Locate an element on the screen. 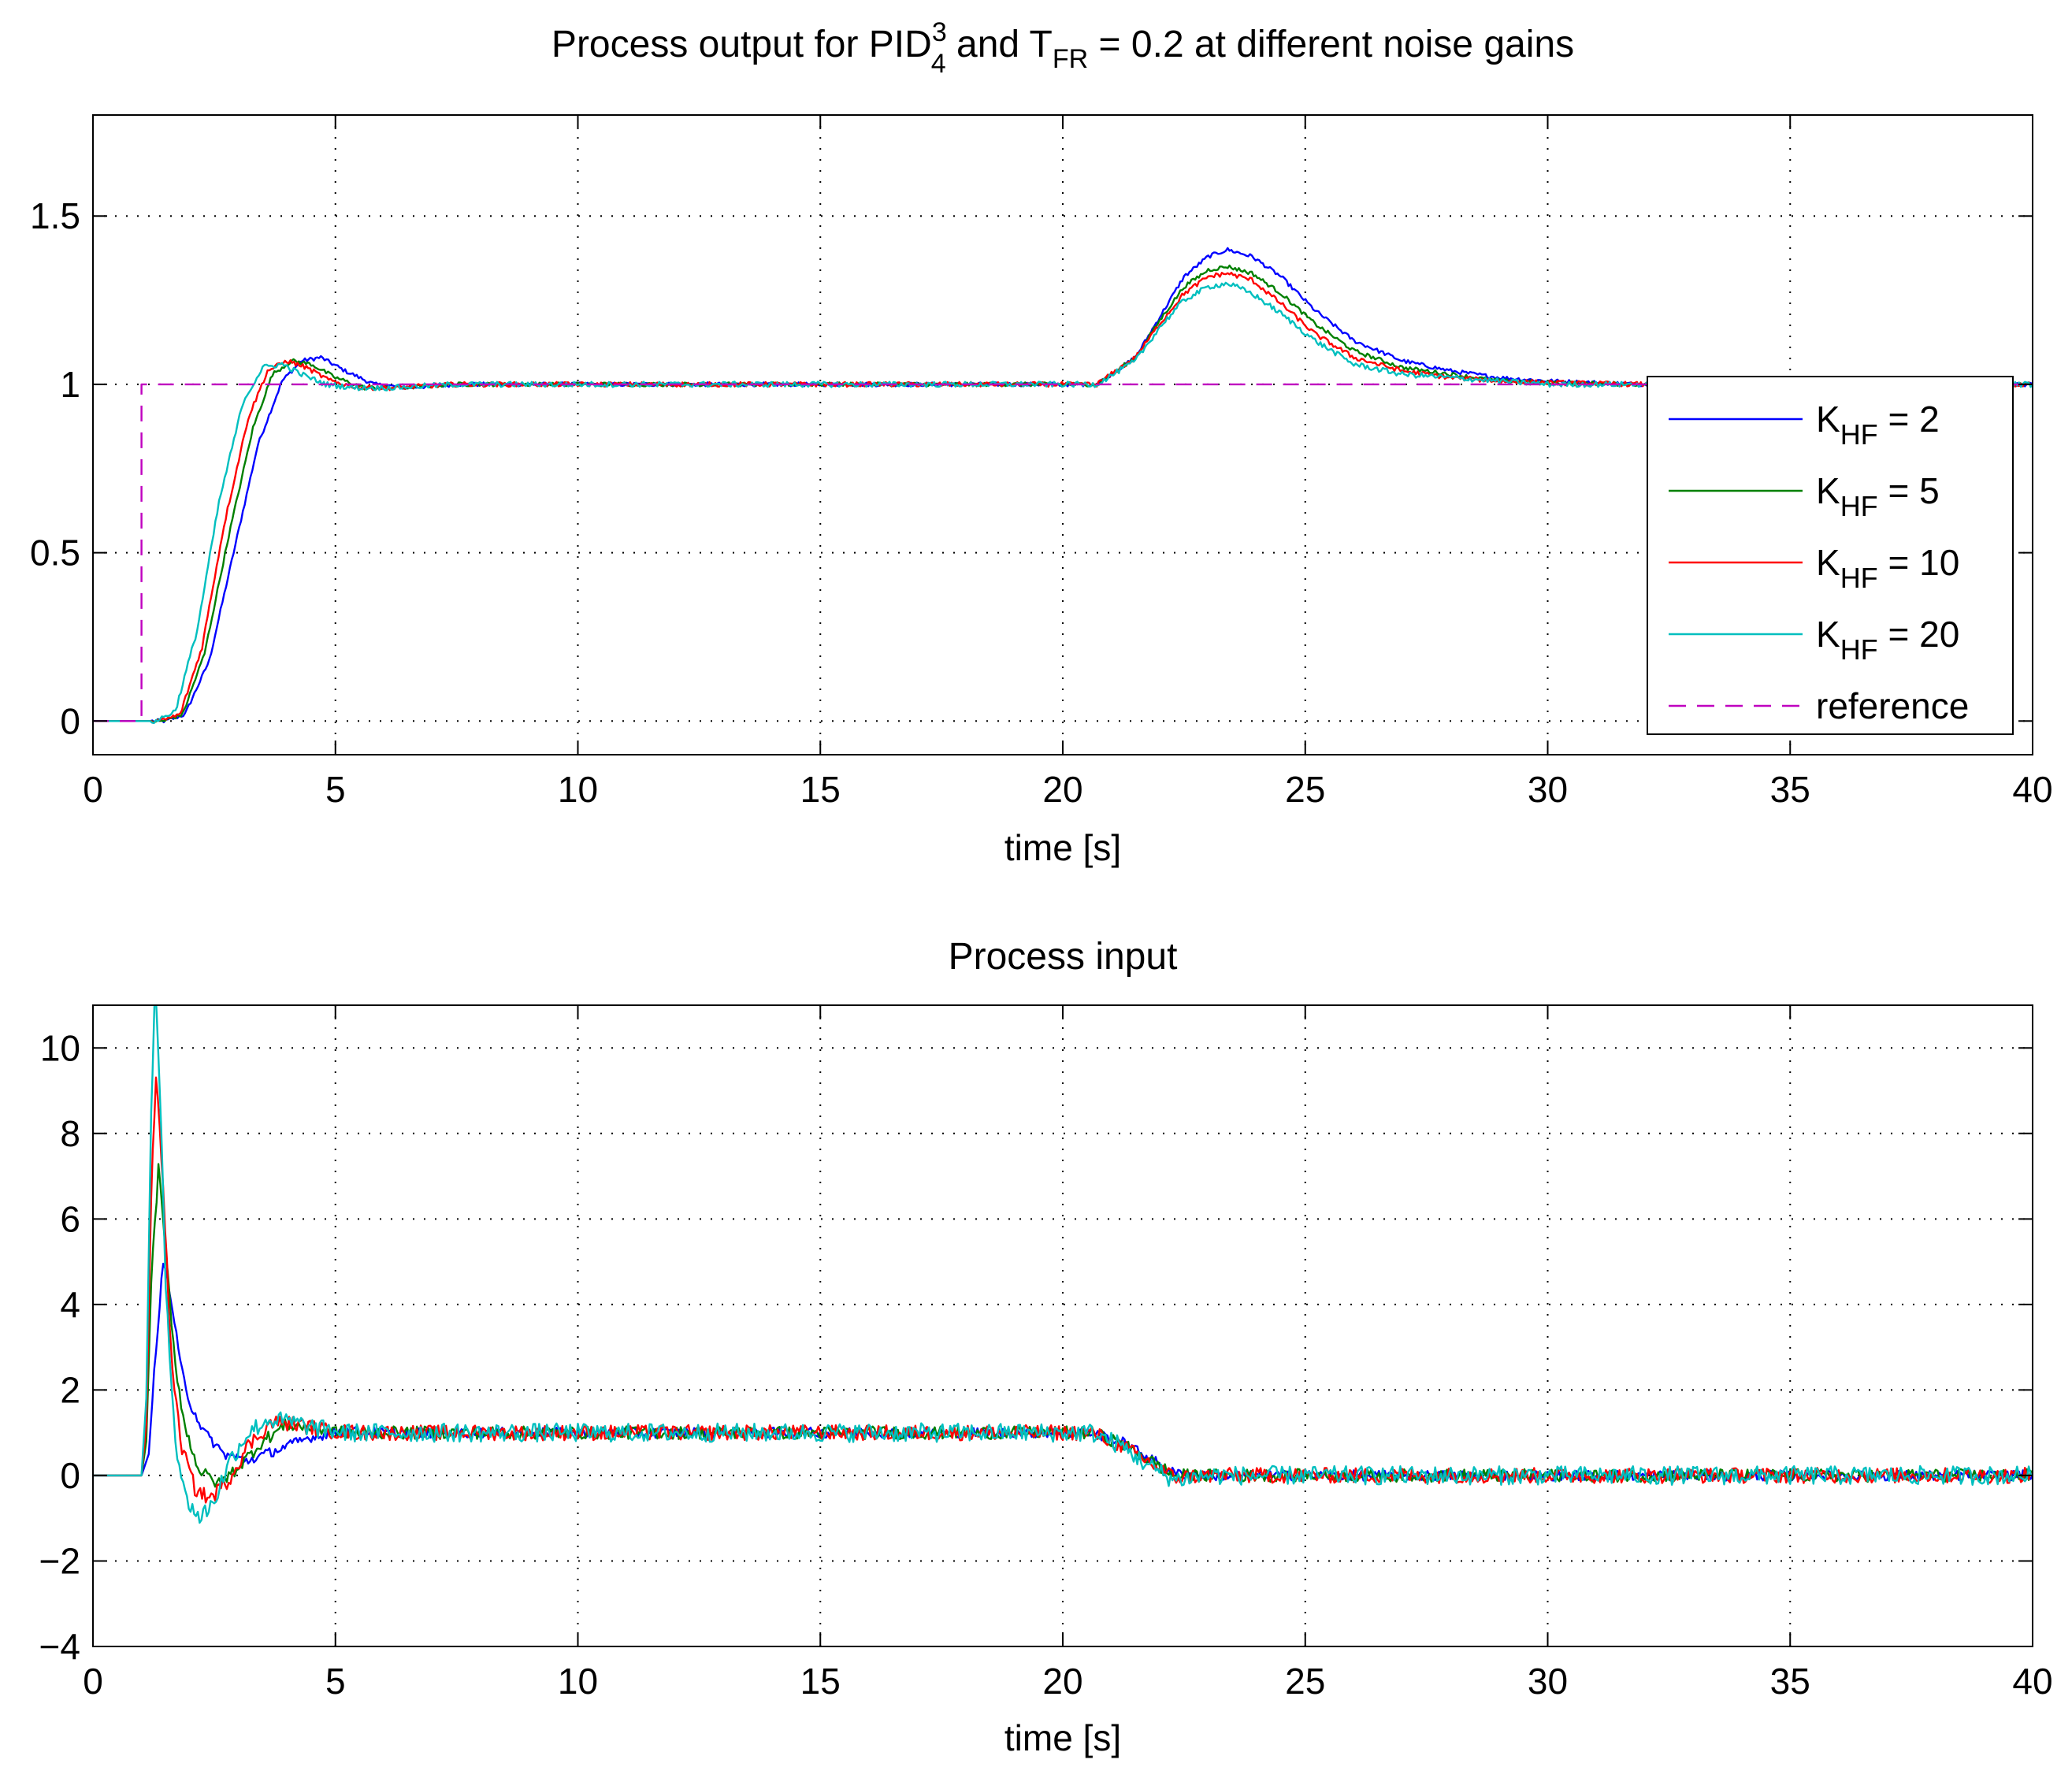 The width and height of the screenshot is (2072, 1767). legend-box is located at coordinates (1830, 555).